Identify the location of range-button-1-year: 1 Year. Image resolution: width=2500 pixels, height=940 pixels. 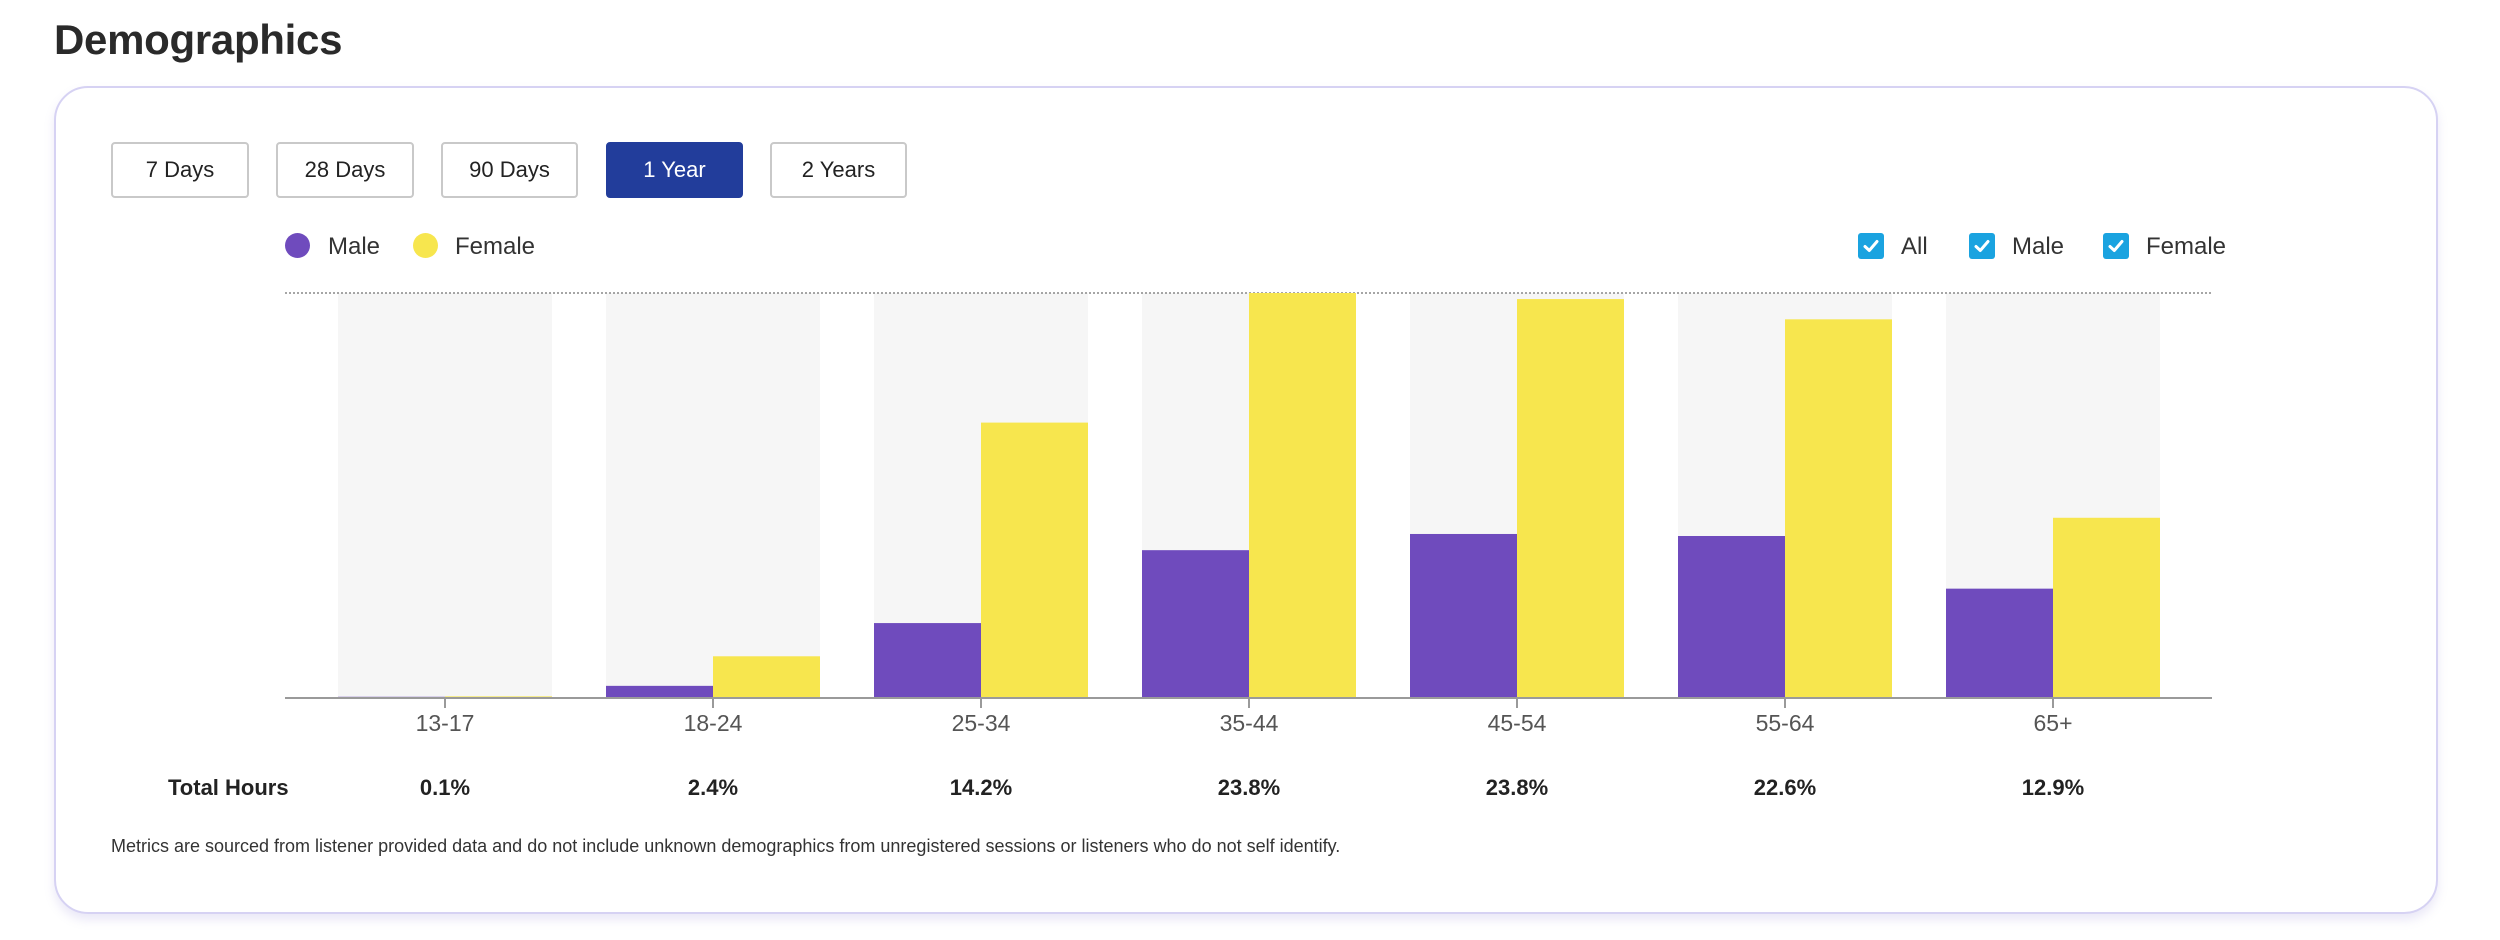
(674, 170).